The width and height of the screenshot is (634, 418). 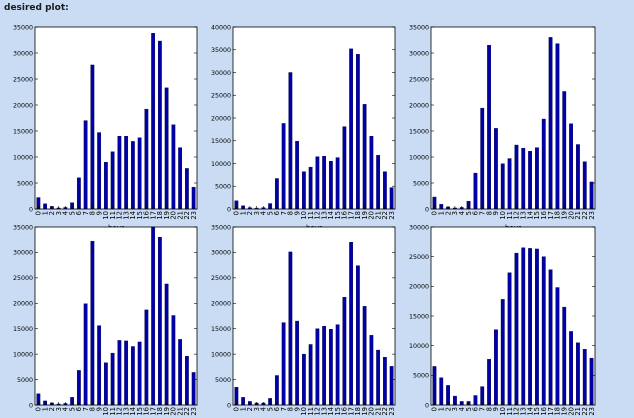 What do you see at coordinates (221, 27) in the screenshot?
I see `y-tick-label: 40000` at bounding box center [221, 27].